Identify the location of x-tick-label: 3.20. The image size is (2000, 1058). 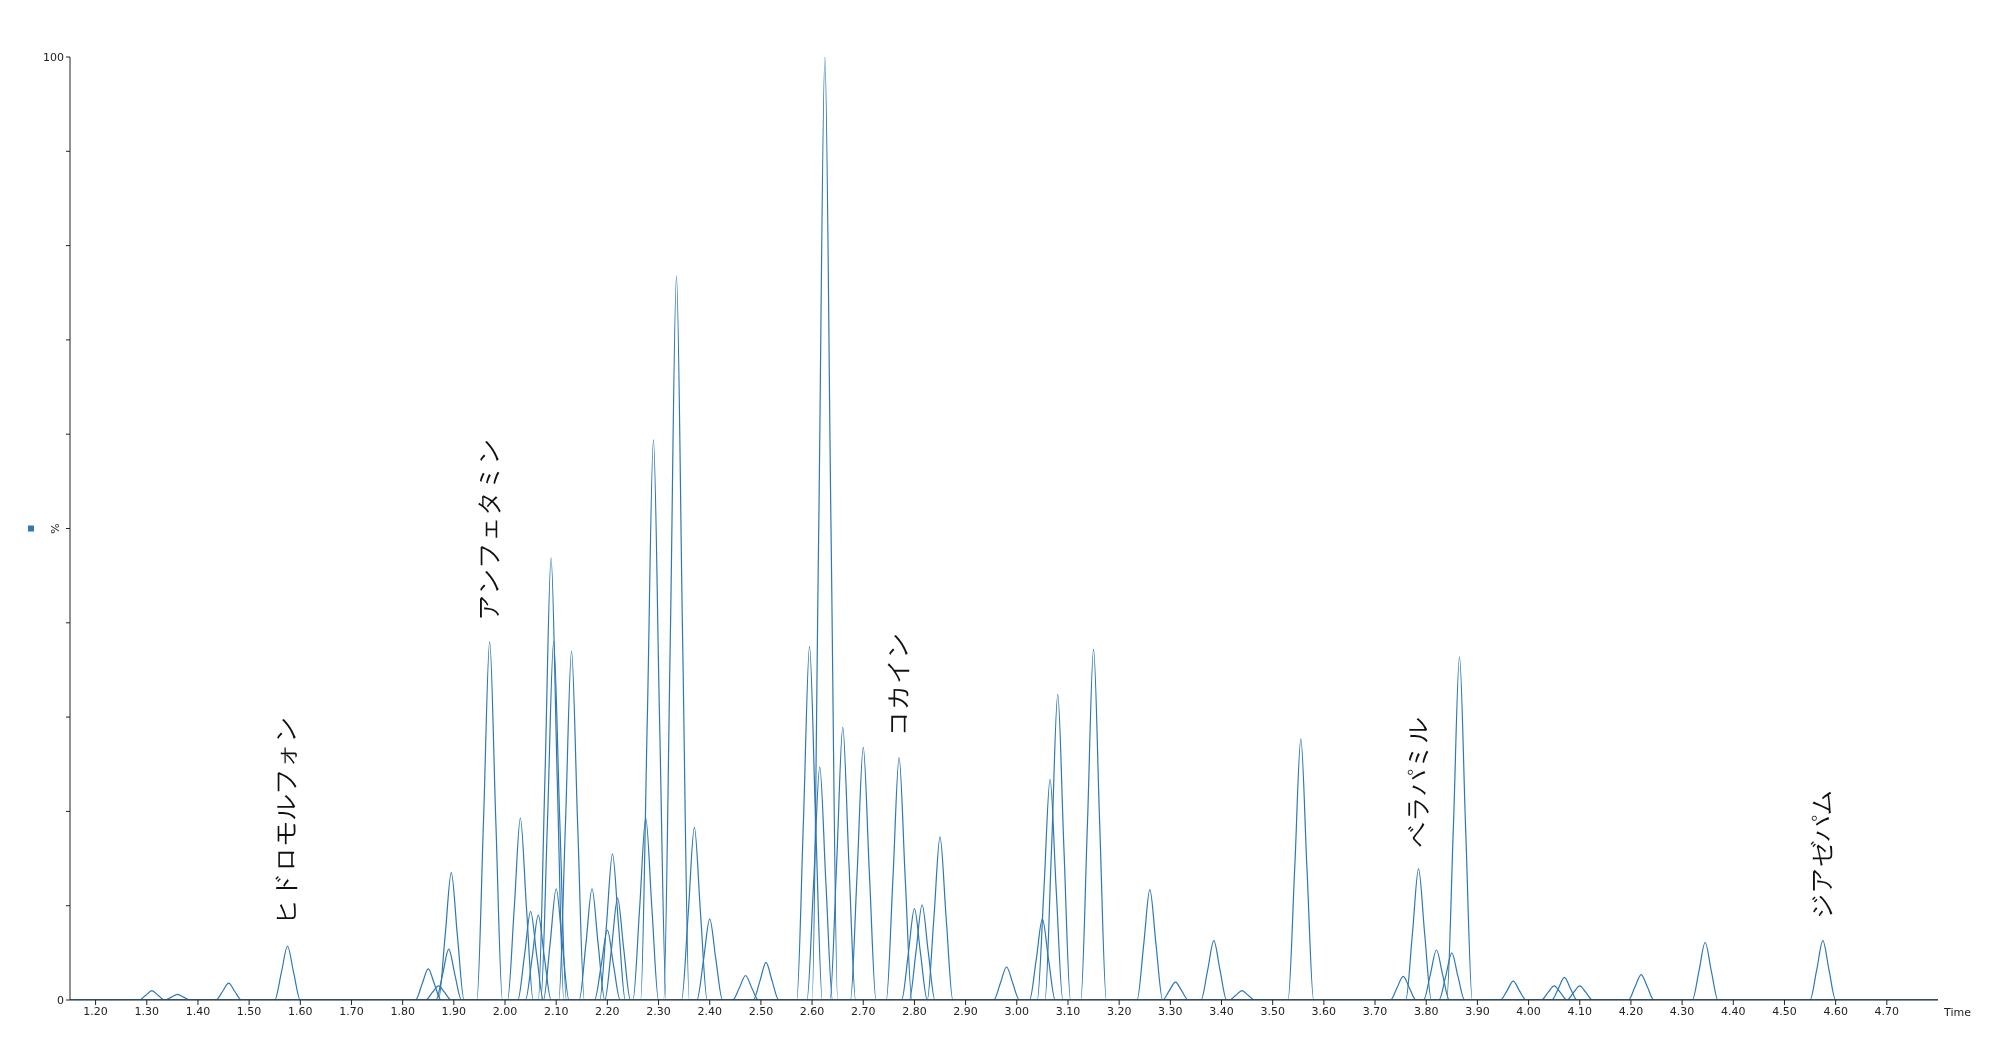
(1119, 1011).